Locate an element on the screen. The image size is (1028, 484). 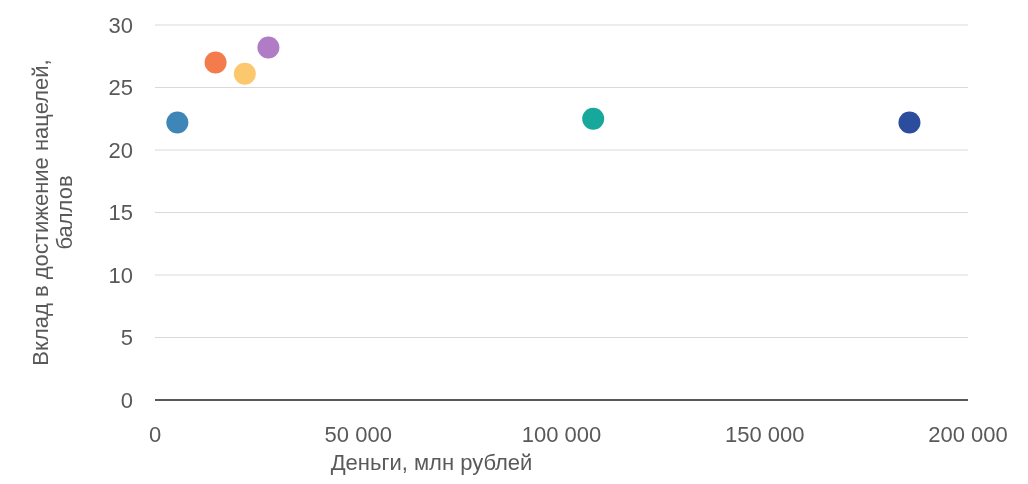
y-tick-label: 25 is located at coordinates (120, 88).